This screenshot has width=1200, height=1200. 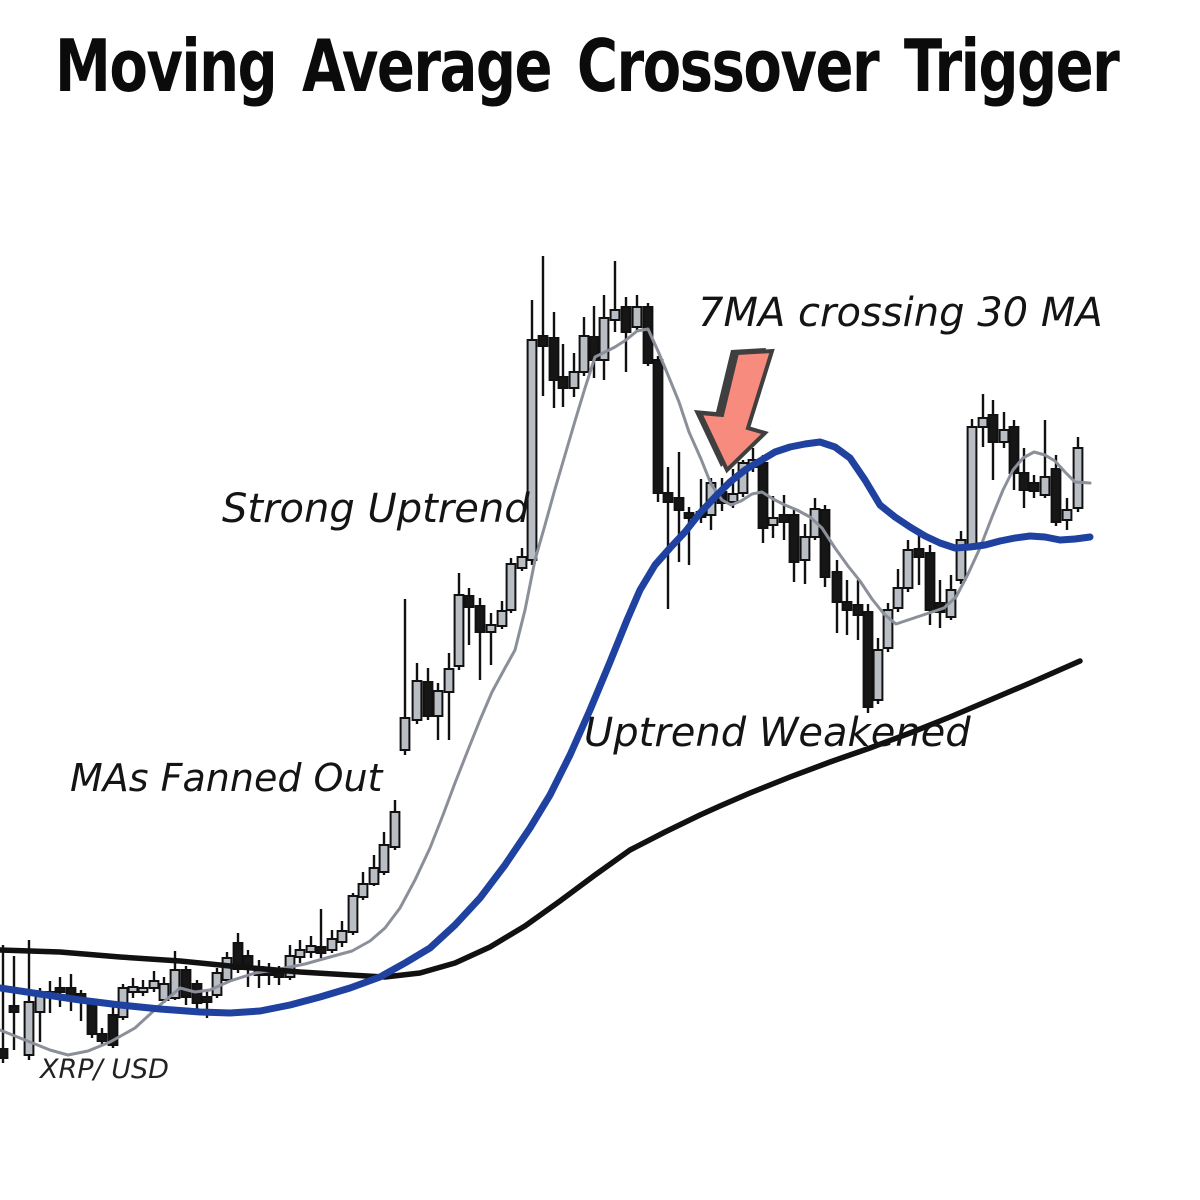 What do you see at coordinates (104, 1069) in the screenshot?
I see `pair-label: XRP/ USD` at bounding box center [104, 1069].